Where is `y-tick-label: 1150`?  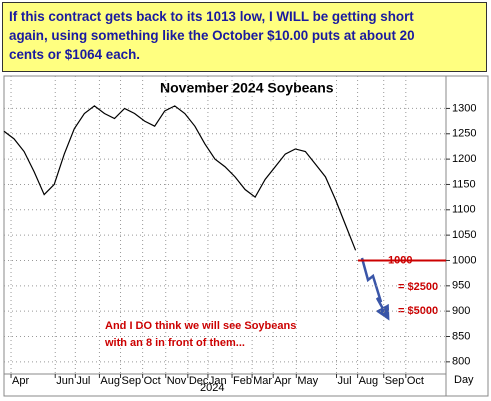
y-tick-label: 1150 is located at coordinates (464, 184).